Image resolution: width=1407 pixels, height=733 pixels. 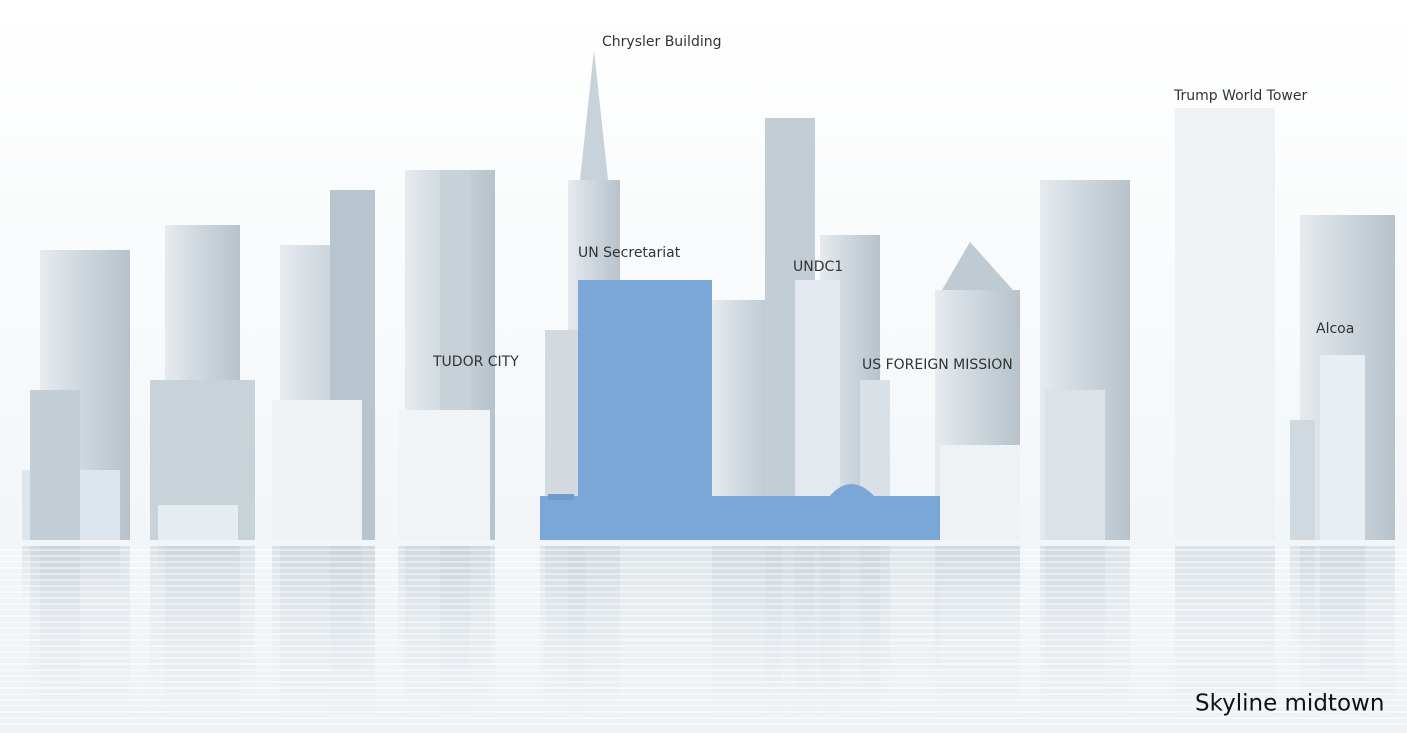 I want to click on un-dome, so click(x=852, y=491).